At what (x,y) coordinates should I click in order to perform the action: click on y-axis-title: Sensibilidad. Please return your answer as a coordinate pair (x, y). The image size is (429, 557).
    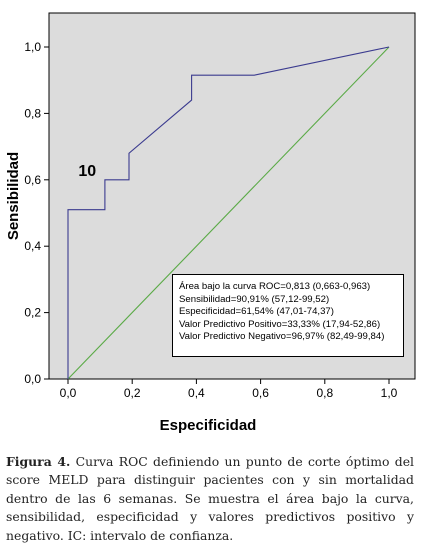
    Looking at the image, I should click on (13, 196).